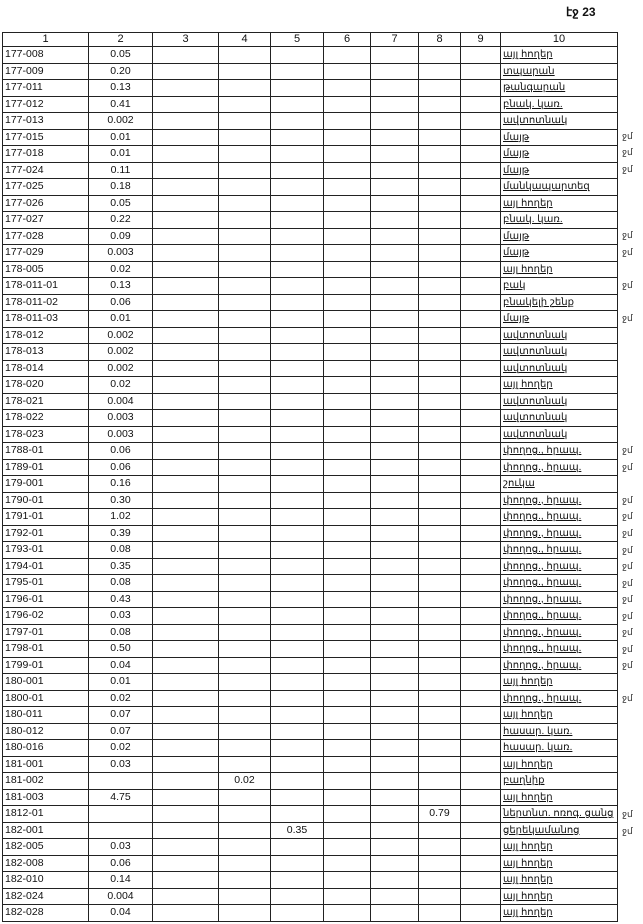 The image size is (643, 924). I want to click on table-row: 177-011 0.13 թանգարան, so click(310, 88).